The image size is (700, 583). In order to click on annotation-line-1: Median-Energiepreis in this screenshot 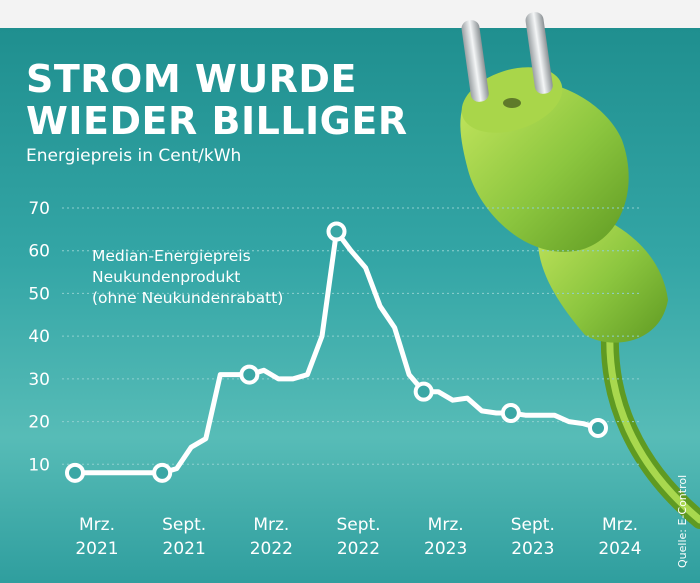, I will do `click(171, 256)`.